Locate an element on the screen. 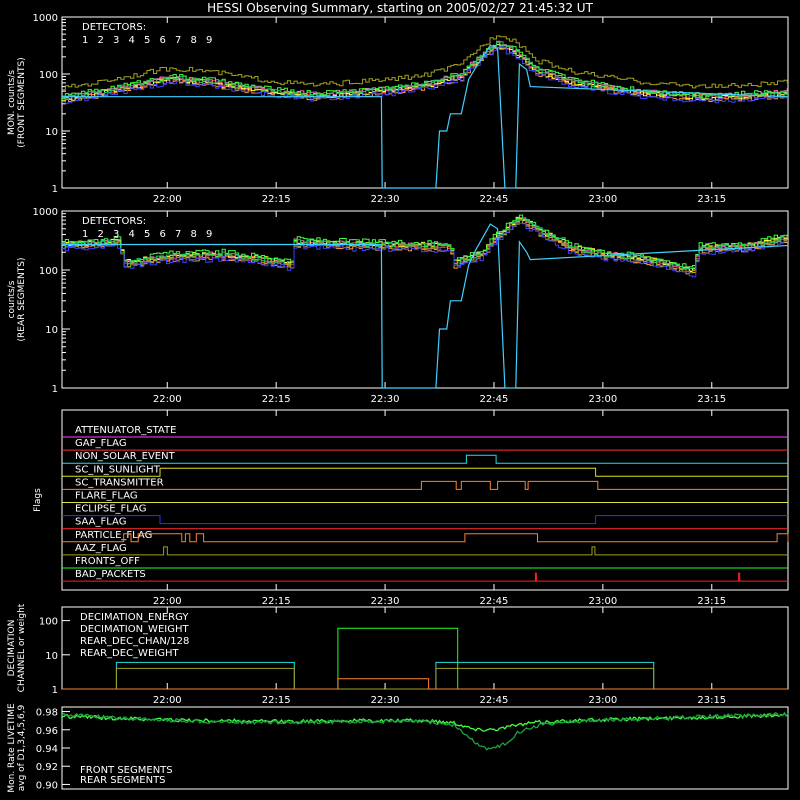 The width and height of the screenshot is (800, 800). flag-label: ECLIPSE_FLAG is located at coordinates (110, 509).